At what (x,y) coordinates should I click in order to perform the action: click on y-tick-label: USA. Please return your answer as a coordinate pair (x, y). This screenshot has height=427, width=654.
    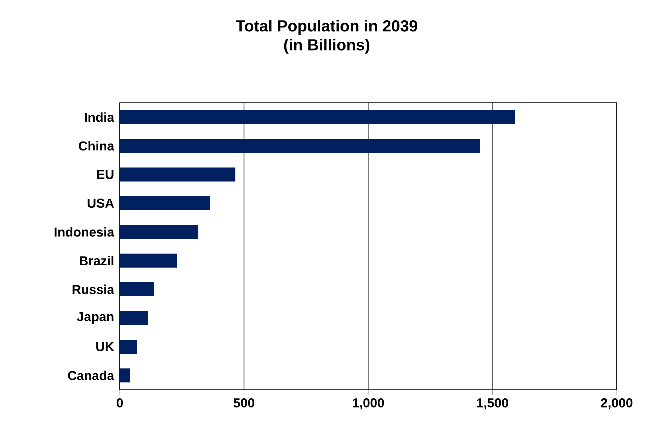
    Looking at the image, I should click on (101, 203).